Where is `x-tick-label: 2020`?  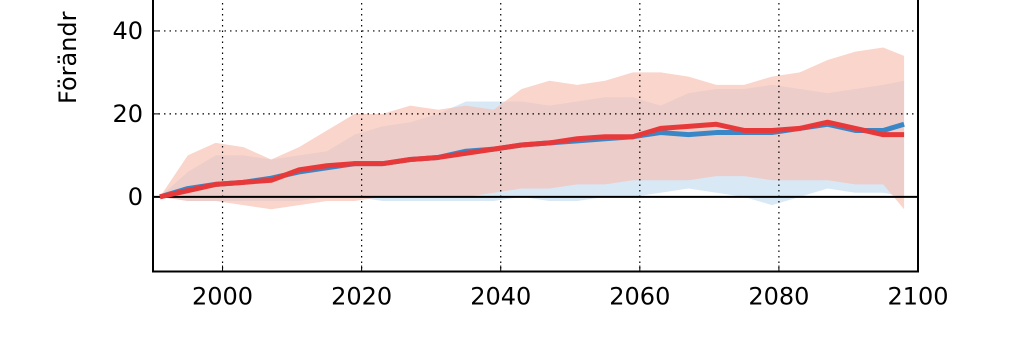
x-tick-label: 2020 is located at coordinates (361, 297).